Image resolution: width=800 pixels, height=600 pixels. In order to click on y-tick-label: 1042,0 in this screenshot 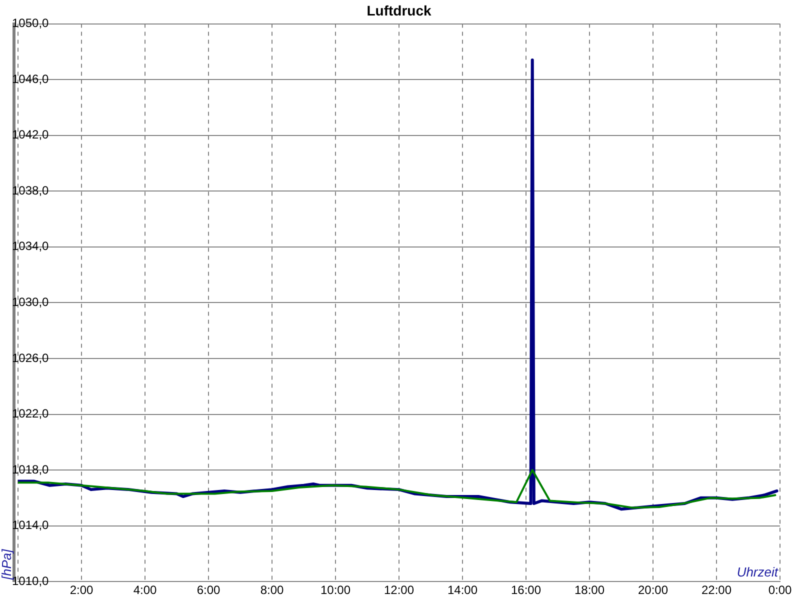, I will do `click(31, 135)`.